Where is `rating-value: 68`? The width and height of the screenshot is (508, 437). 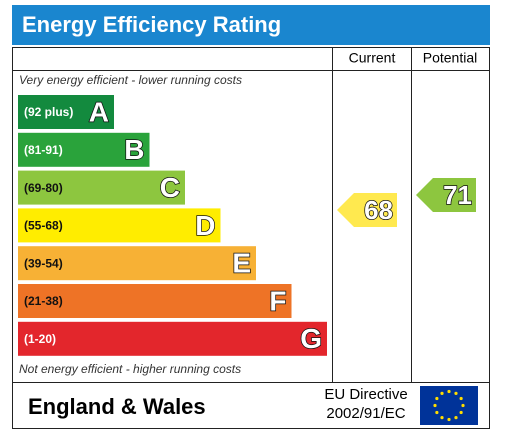
rating-value: 68 is located at coordinates (378, 210).